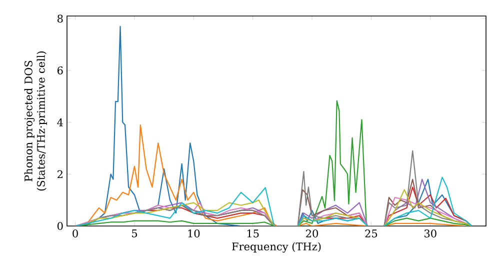  Describe the element at coordinates (60, 70) in the screenshot. I see `y-tick-label: 6` at that location.